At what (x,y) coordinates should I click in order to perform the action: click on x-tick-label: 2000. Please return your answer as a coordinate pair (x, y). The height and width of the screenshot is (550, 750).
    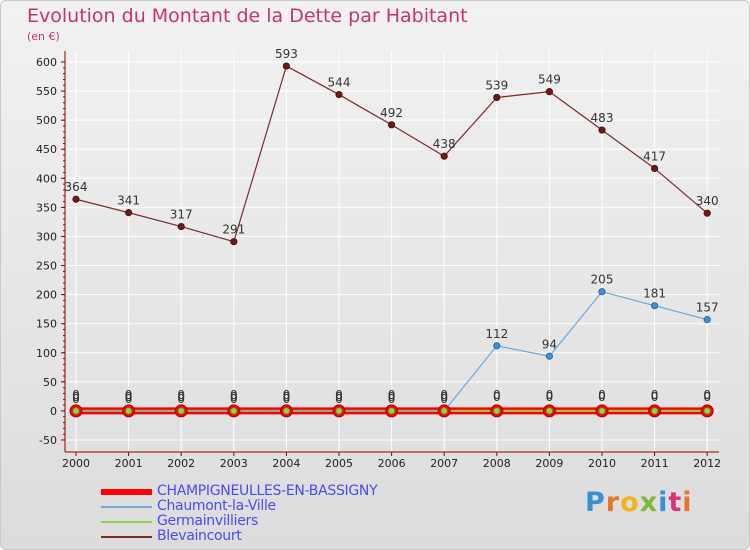
    Looking at the image, I should click on (76, 463).